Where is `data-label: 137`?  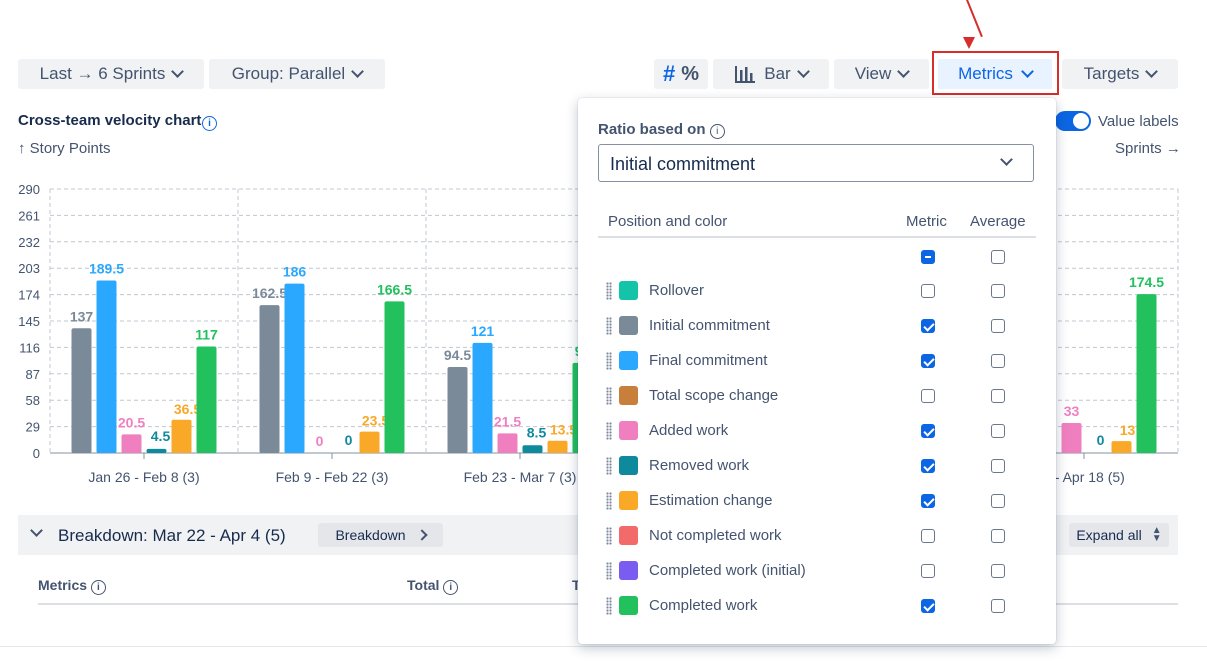
data-label: 137 is located at coordinates (82, 316).